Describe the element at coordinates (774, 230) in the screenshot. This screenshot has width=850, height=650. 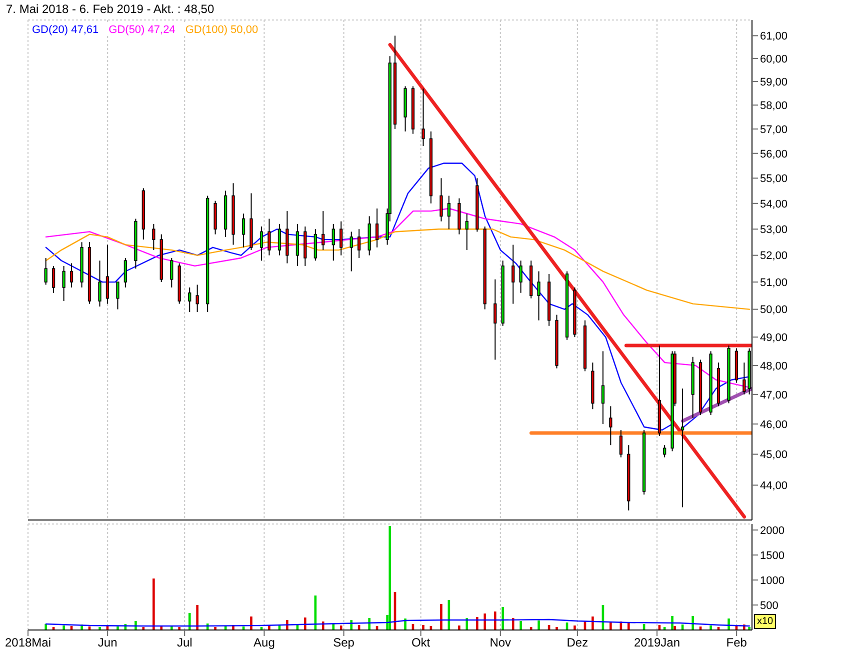
I see `y-tick-label: 53,00` at that location.